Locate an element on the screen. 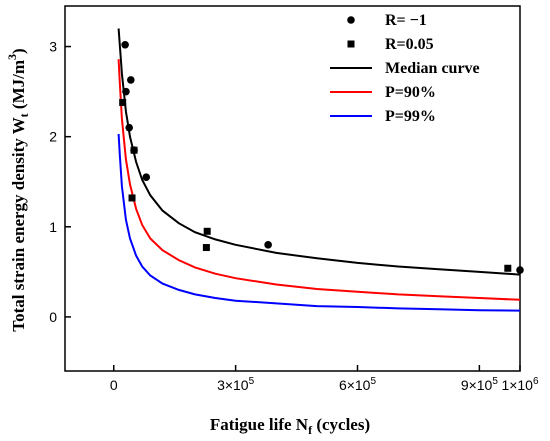 This screenshot has width=550, height=441. y-axis-title-sup: 3 is located at coordinates (12, 57).